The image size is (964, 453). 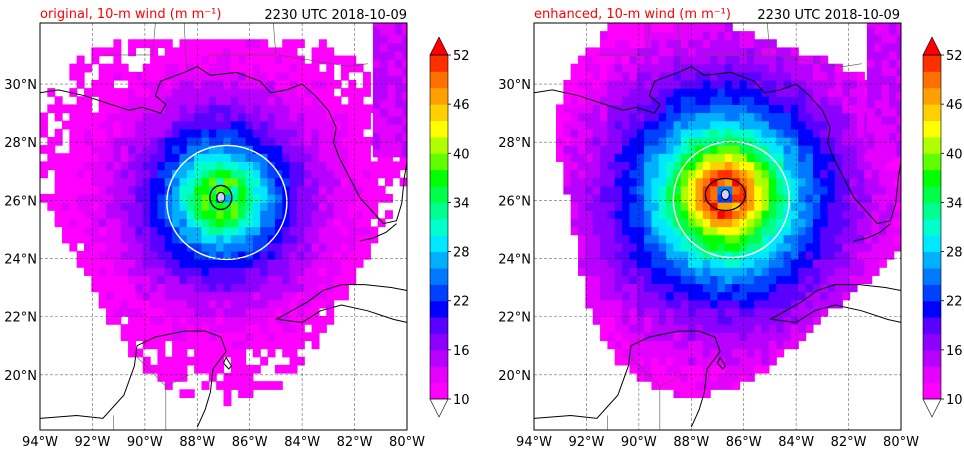 I want to click on colorbar-tick-label: 46, so click(x=461, y=105).